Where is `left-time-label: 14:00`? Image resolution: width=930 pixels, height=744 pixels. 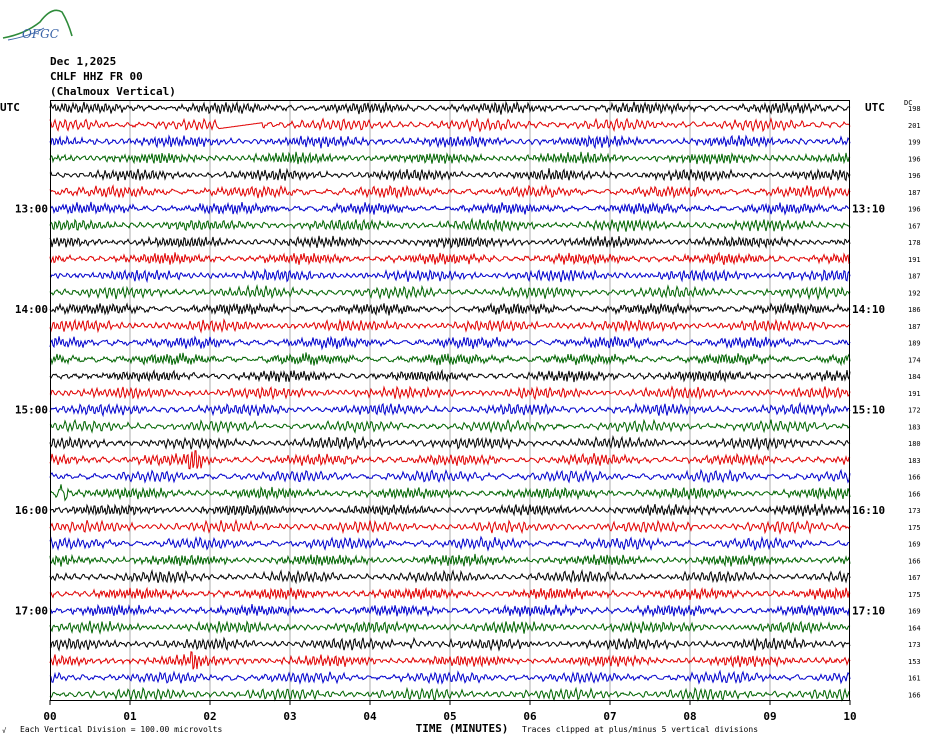 left-time-label: 14:00 is located at coordinates (31, 309).